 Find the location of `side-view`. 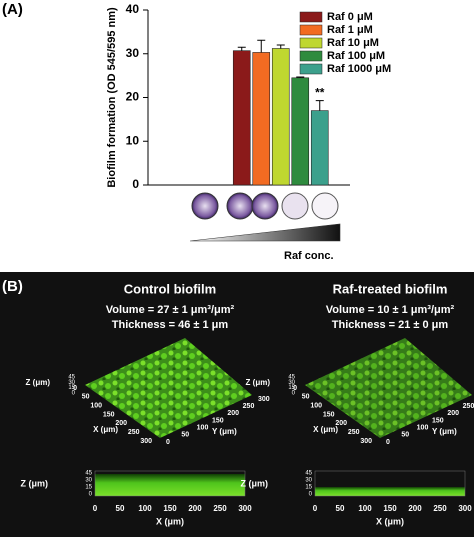

side-view is located at coordinates (390, 491).